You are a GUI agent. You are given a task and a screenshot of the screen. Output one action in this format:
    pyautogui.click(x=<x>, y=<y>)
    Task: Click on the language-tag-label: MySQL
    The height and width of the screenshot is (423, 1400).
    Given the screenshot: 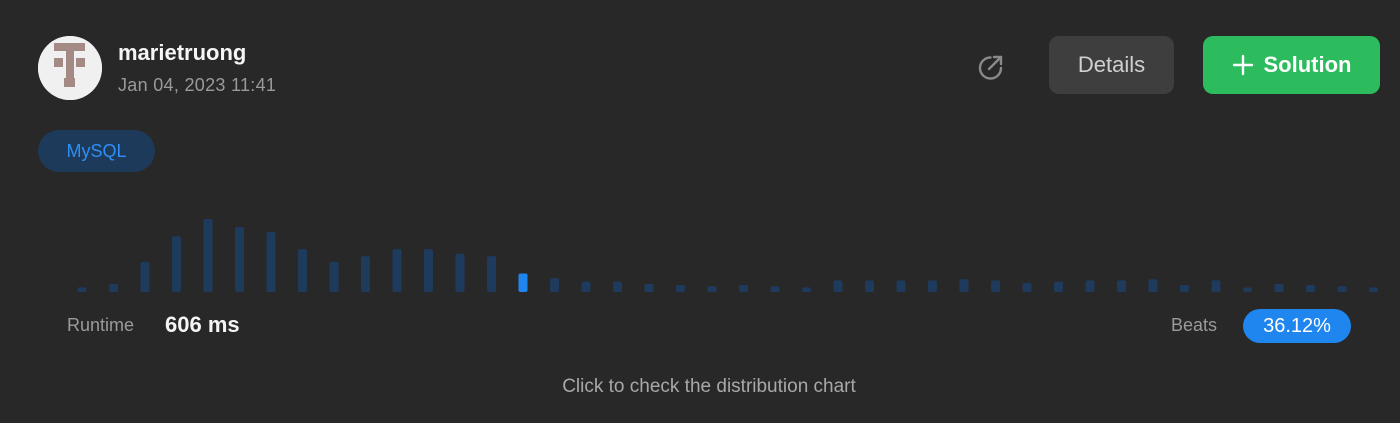 What is the action you would take?
    pyautogui.click(x=96, y=150)
    